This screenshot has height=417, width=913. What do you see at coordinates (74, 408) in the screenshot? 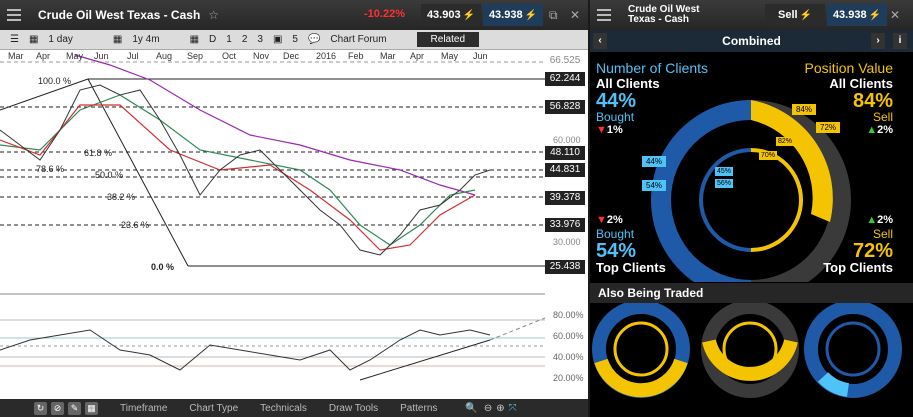
I see `brush-icon: ✎` at bounding box center [74, 408].